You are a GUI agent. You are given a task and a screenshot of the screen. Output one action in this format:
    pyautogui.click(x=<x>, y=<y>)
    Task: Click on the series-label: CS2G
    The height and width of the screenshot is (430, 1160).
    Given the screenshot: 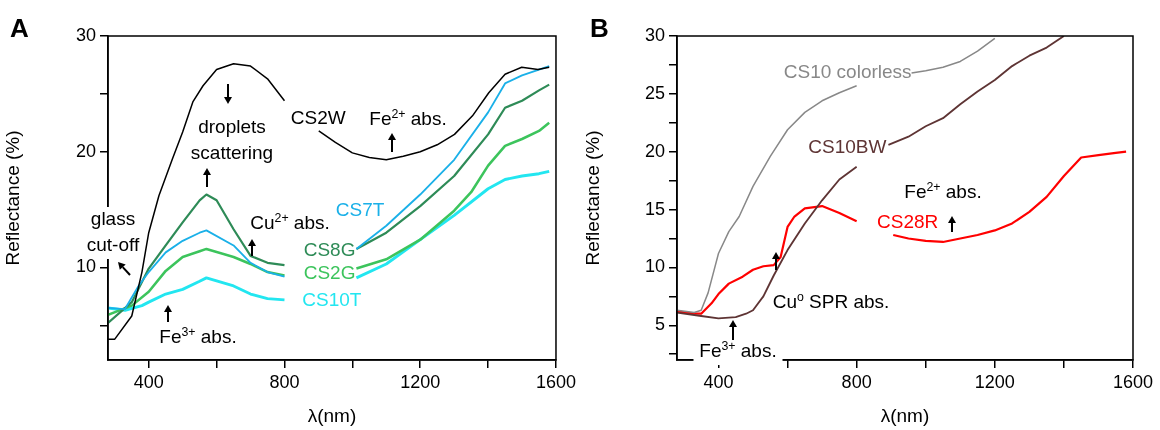 What is the action you would take?
    pyautogui.click(x=329, y=272)
    